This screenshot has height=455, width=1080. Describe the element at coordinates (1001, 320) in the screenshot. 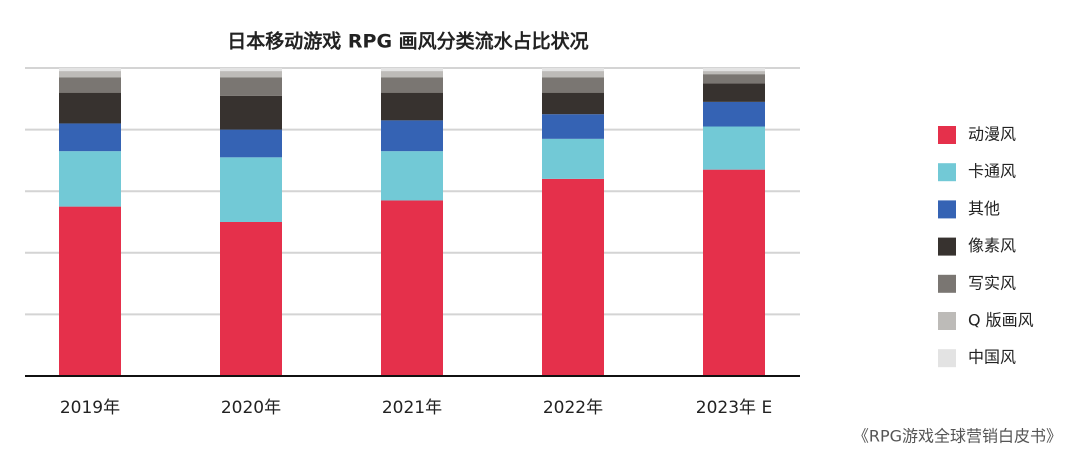

I see `legend-label: Q 版画风` at that location.